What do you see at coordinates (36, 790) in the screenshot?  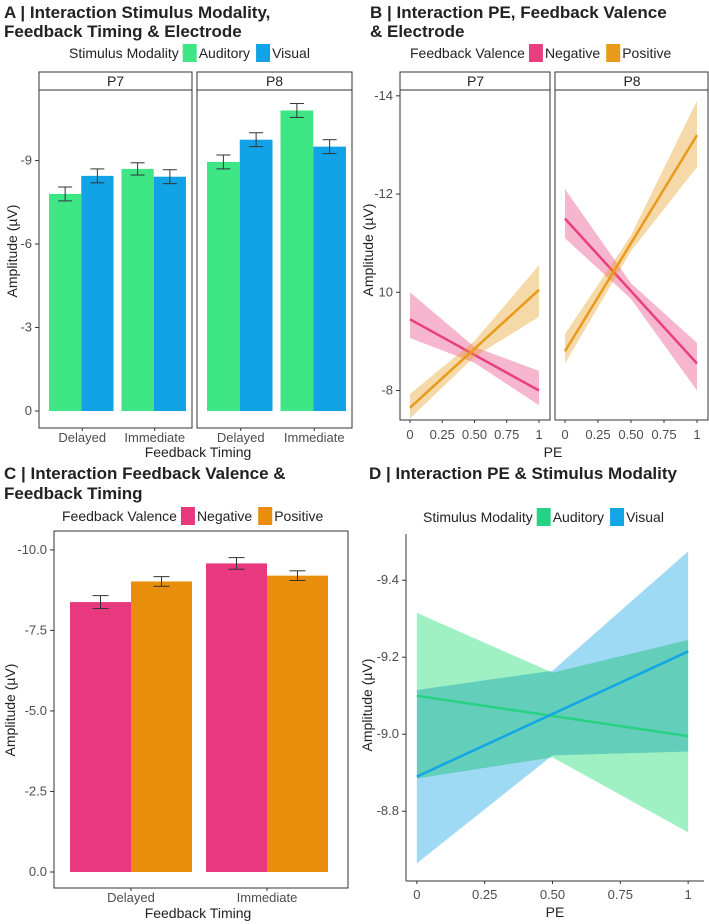 I see `y-tick-label: -2.5` at bounding box center [36, 790].